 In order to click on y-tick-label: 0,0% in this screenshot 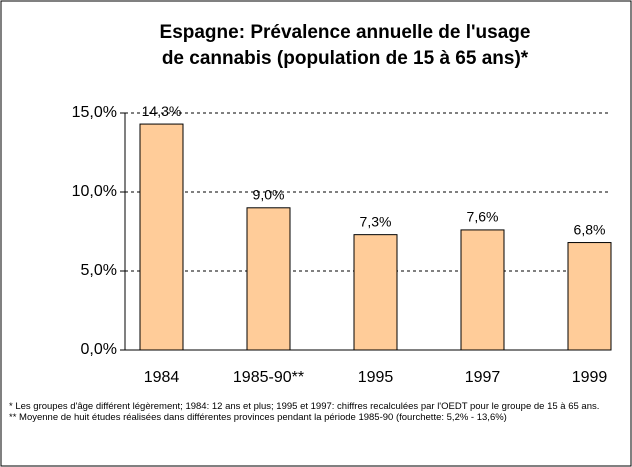, I will do `click(99, 349)`.